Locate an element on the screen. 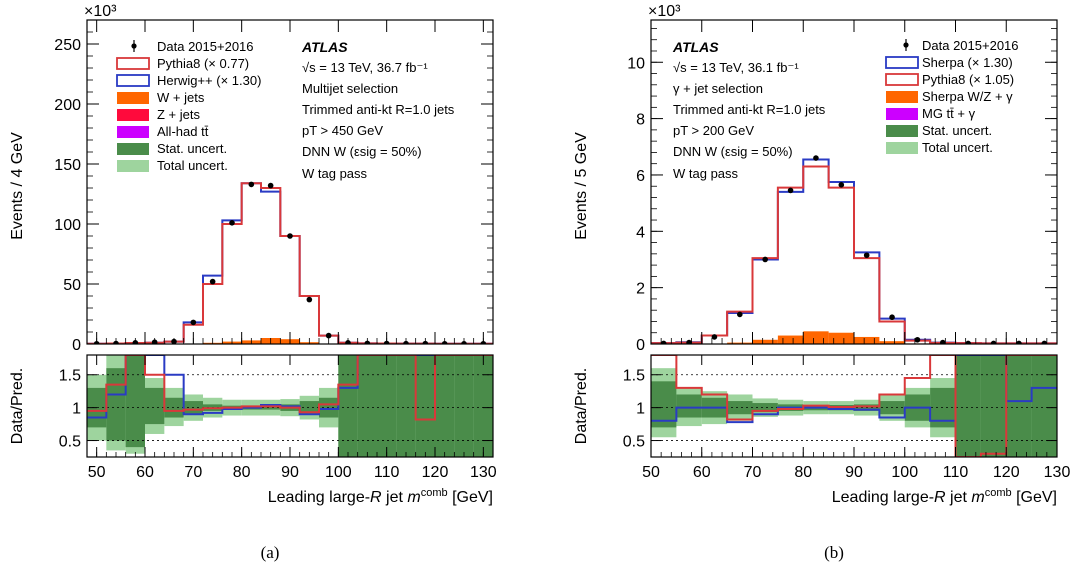  y-tick-label: 150 is located at coordinates (67, 165).